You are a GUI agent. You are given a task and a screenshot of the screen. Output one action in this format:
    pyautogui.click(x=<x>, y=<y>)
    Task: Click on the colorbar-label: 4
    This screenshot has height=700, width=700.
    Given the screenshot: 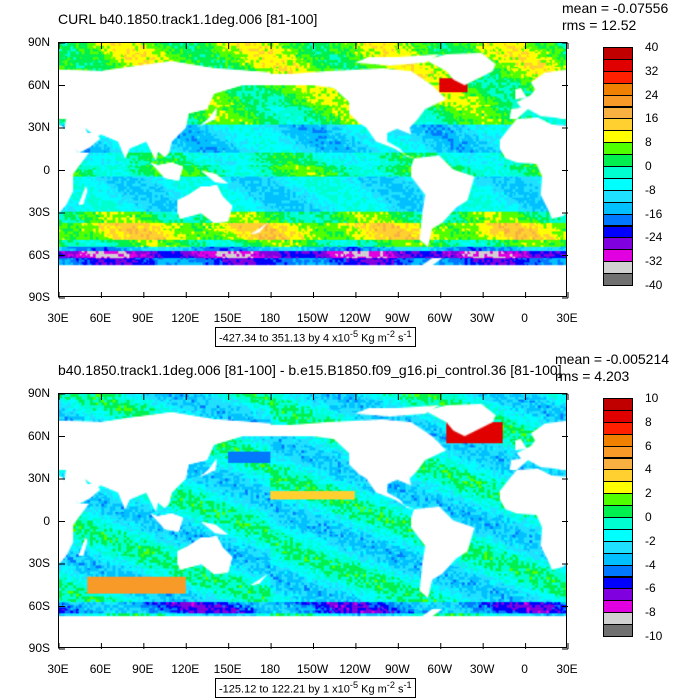 What is the action you would take?
    pyautogui.click(x=648, y=469)
    